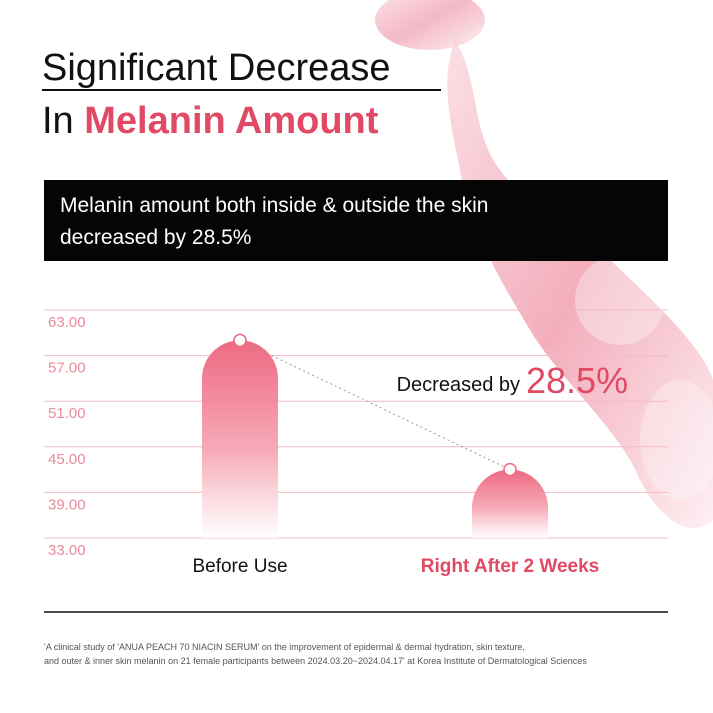 This screenshot has width=713, height=713. Describe the element at coordinates (510, 566) in the screenshot. I see `x-tick-label: Right After 2 Weeks` at that location.